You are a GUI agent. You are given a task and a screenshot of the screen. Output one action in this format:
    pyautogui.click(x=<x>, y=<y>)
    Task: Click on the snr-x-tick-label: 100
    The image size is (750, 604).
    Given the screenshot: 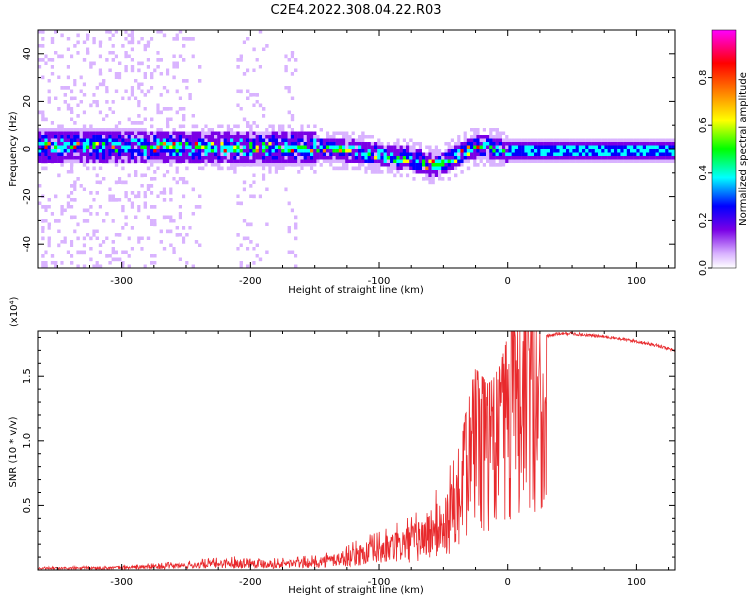 What is the action you would take?
    pyautogui.click(x=636, y=582)
    